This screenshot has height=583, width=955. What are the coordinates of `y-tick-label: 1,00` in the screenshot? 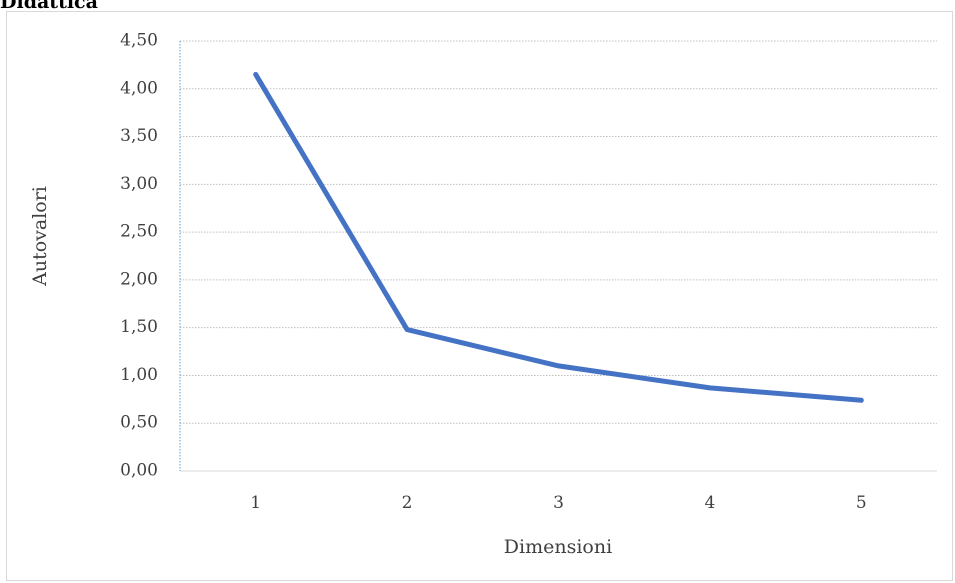 It's located at (139, 375).